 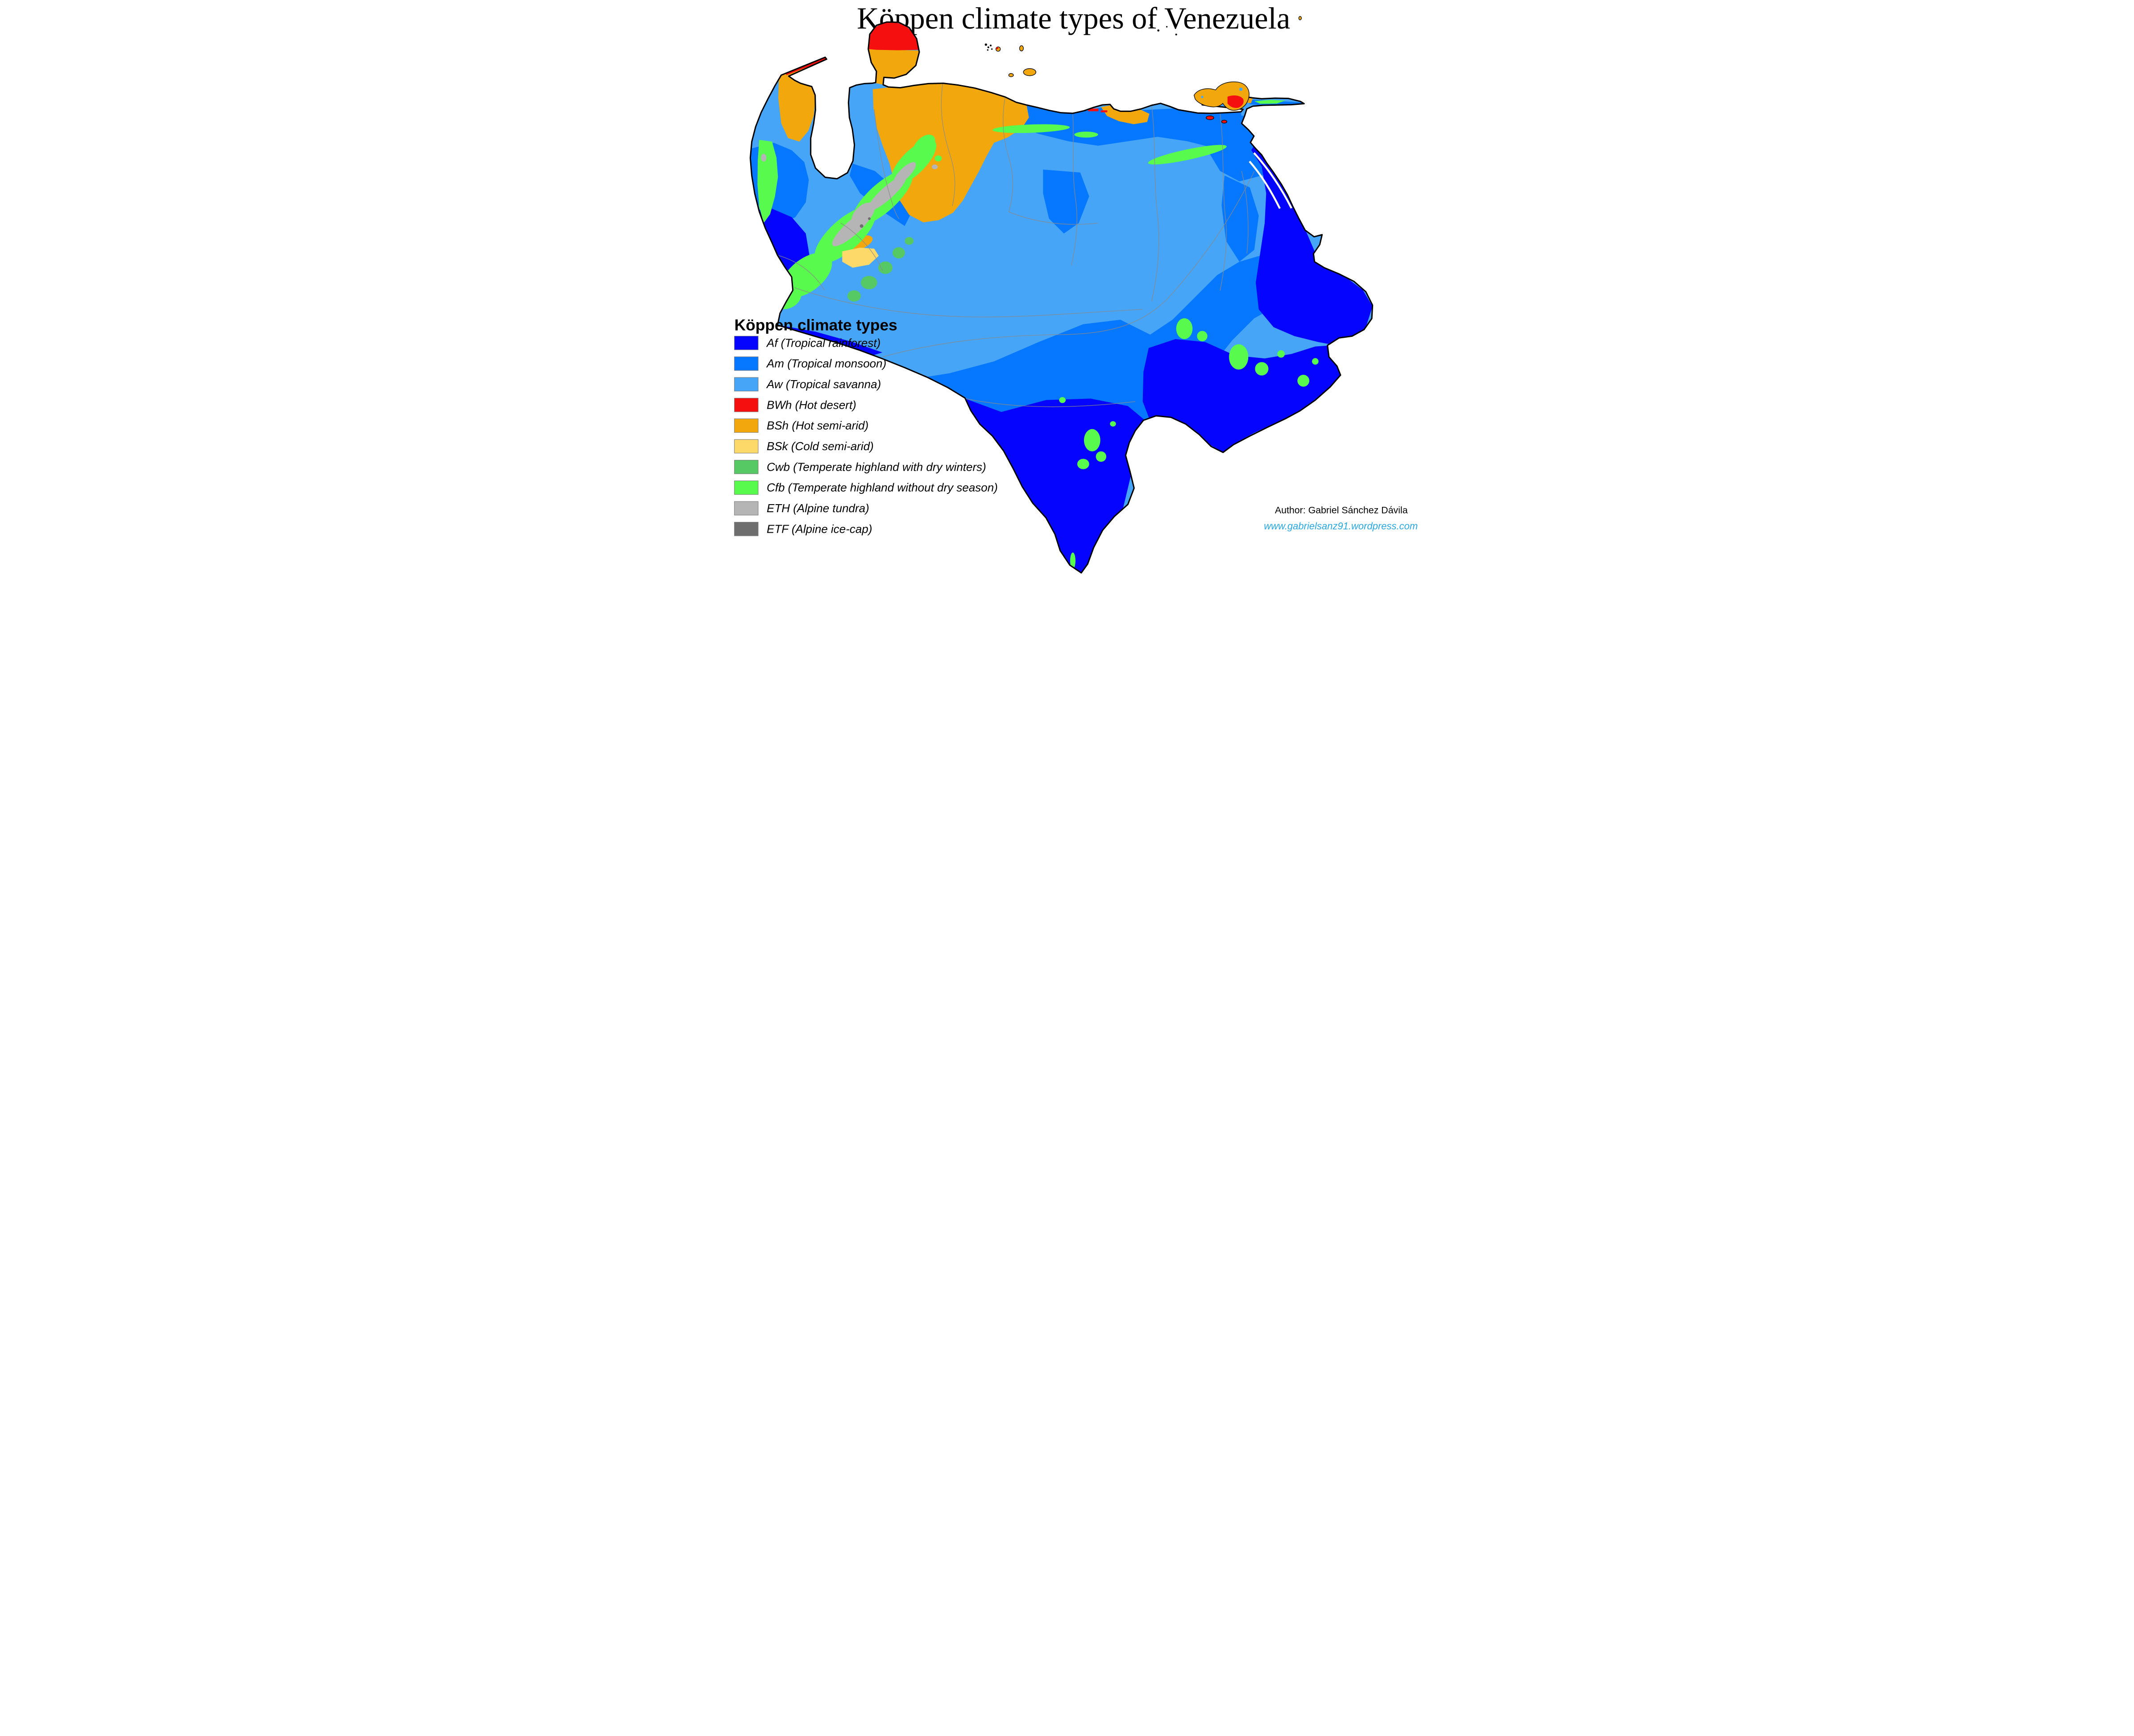 I want to click on legend-item-eth: ETH (Alpine tundra), so click(x=801, y=508).